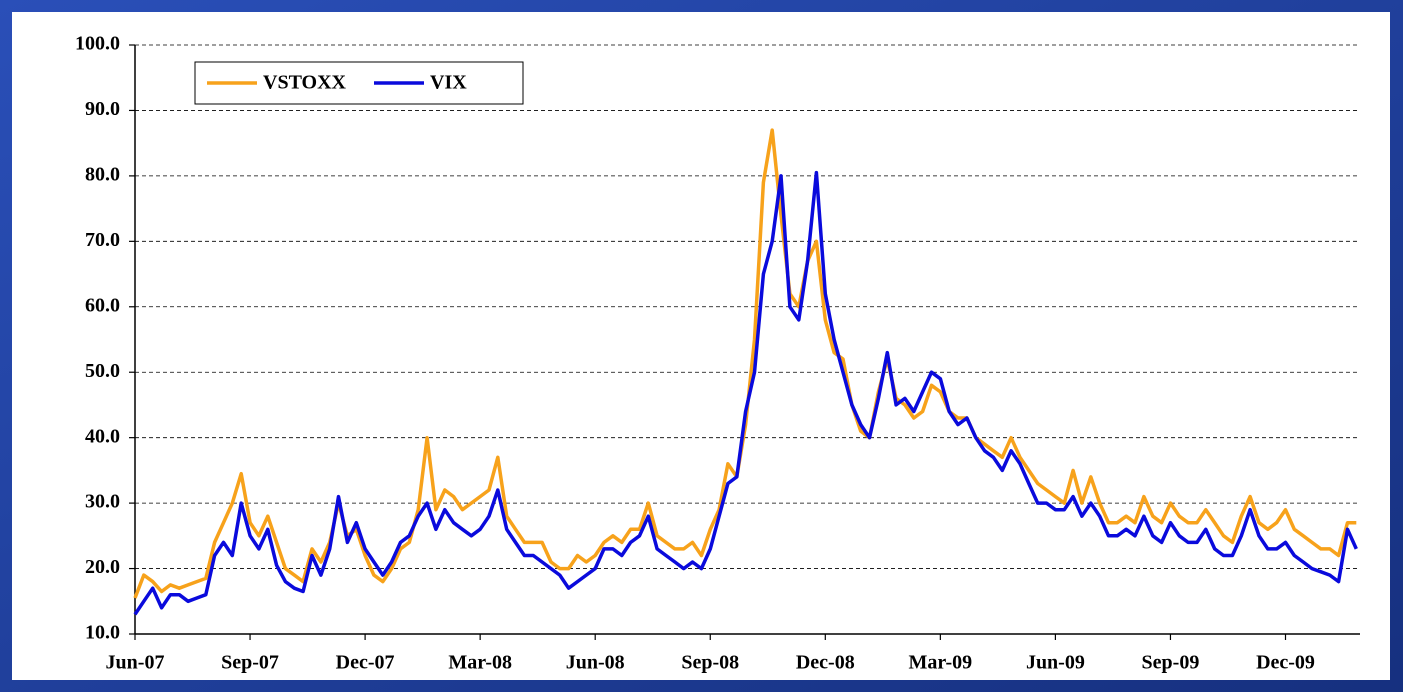  What do you see at coordinates (102, 371) in the screenshot?
I see `y-tick-label: 50.0` at bounding box center [102, 371].